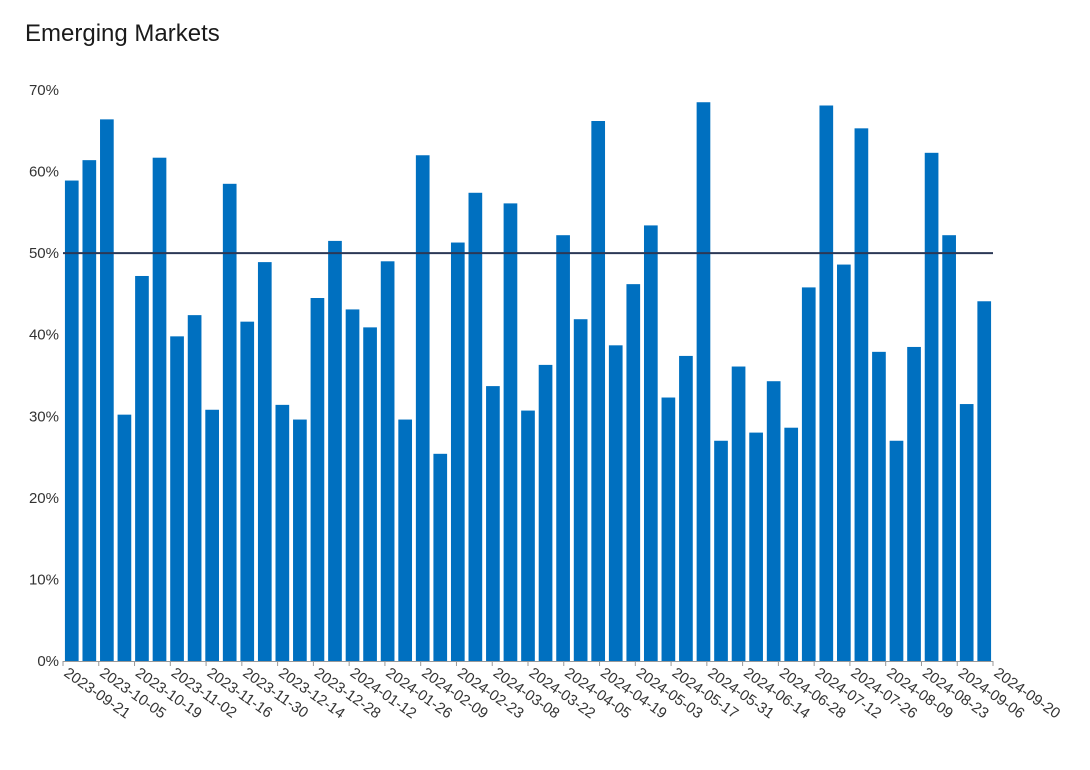  Describe the element at coordinates (44, 376) in the screenshot. I see `y-axis: 0% 10% 20% 30% 40% 50% 60% 70%` at that location.